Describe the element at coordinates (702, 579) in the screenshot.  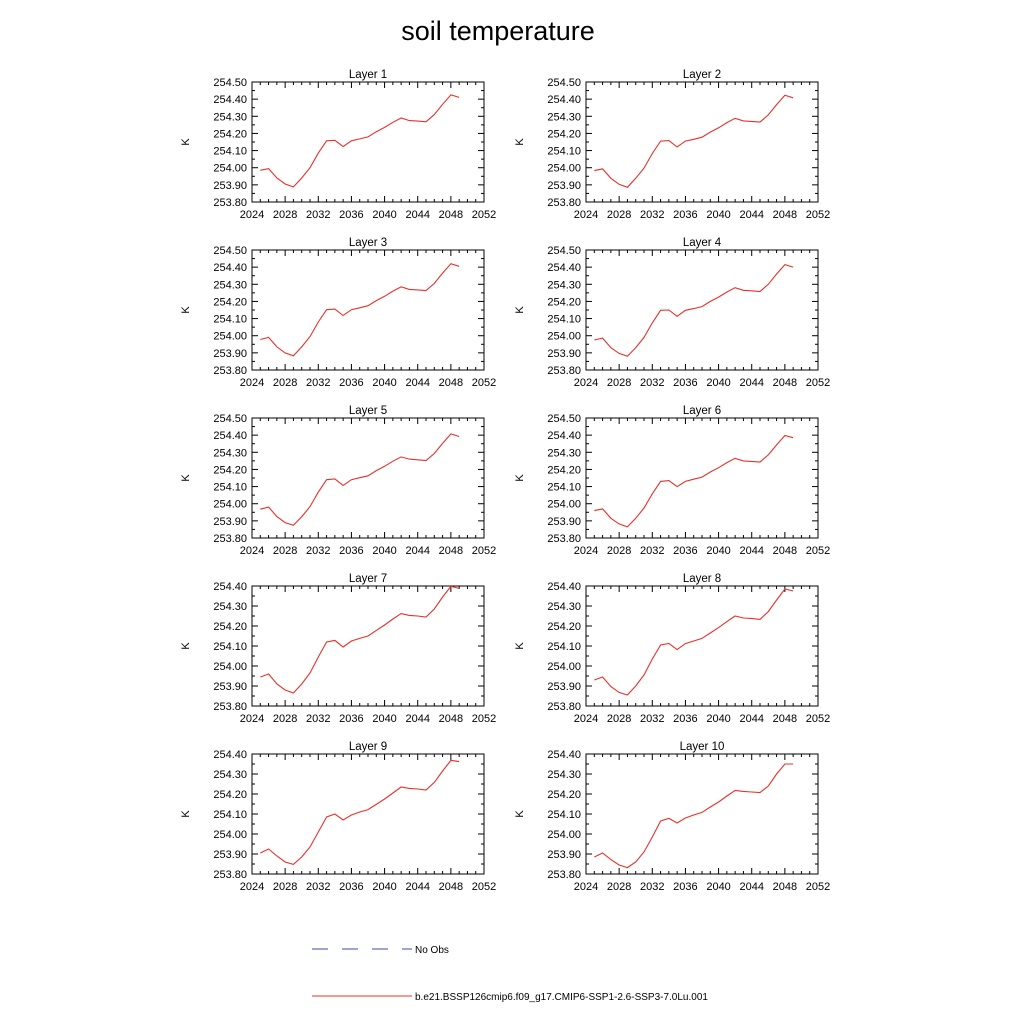
I see `panel-title: Layer 8` at that location.